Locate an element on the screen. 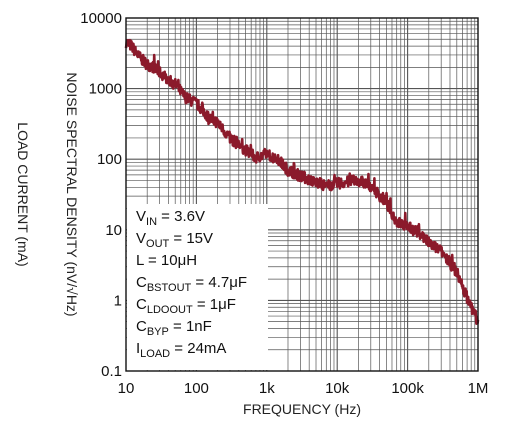 The image size is (505, 423). y-axis-title: NOISE SPECTRAL DENSITY (nV/√Hz) is located at coordinates (72, 194).